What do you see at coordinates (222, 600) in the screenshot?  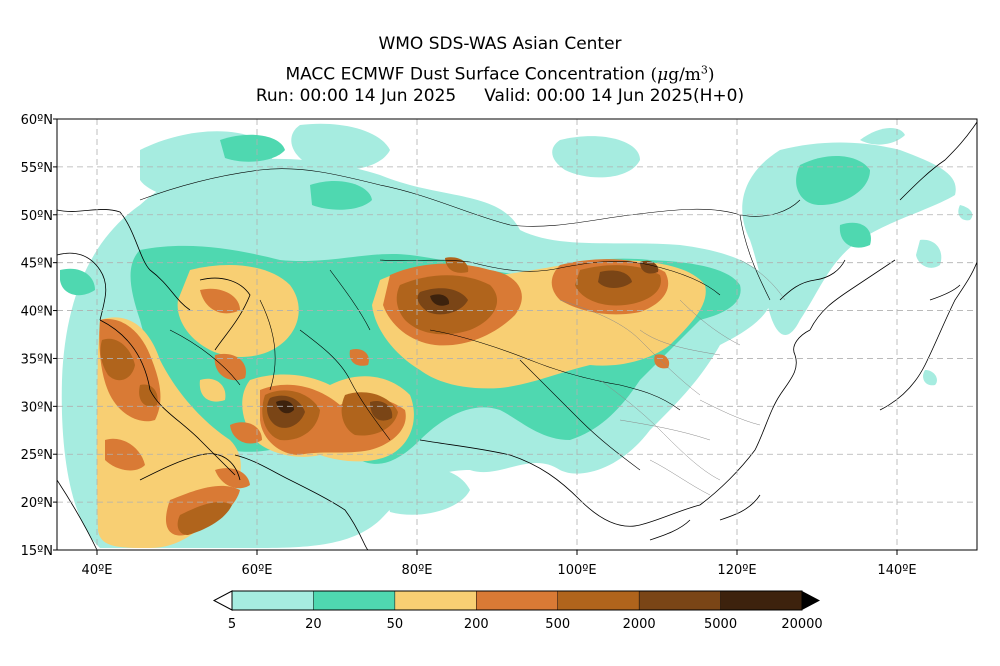 I see `colorbar-extend-low` at bounding box center [222, 600].